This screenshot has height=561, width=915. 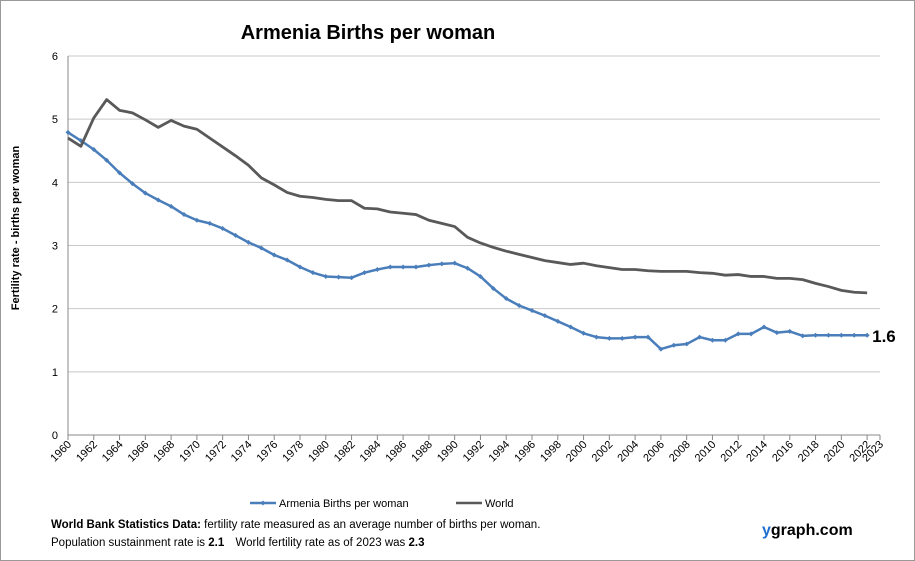 What do you see at coordinates (884, 336) in the screenshot?
I see `end-label: 1.6` at bounding box center [884, 336].